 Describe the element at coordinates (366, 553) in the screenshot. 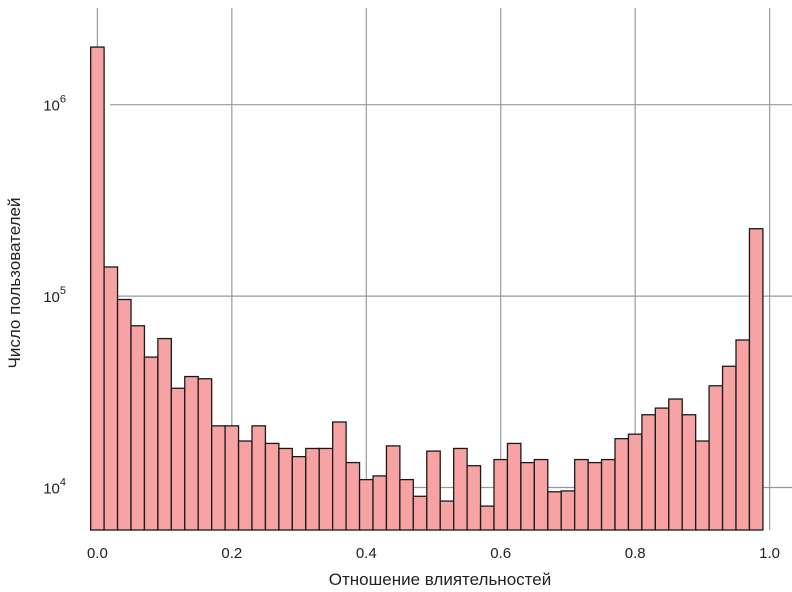

I see `x-tick-label: 0.4` at that location.